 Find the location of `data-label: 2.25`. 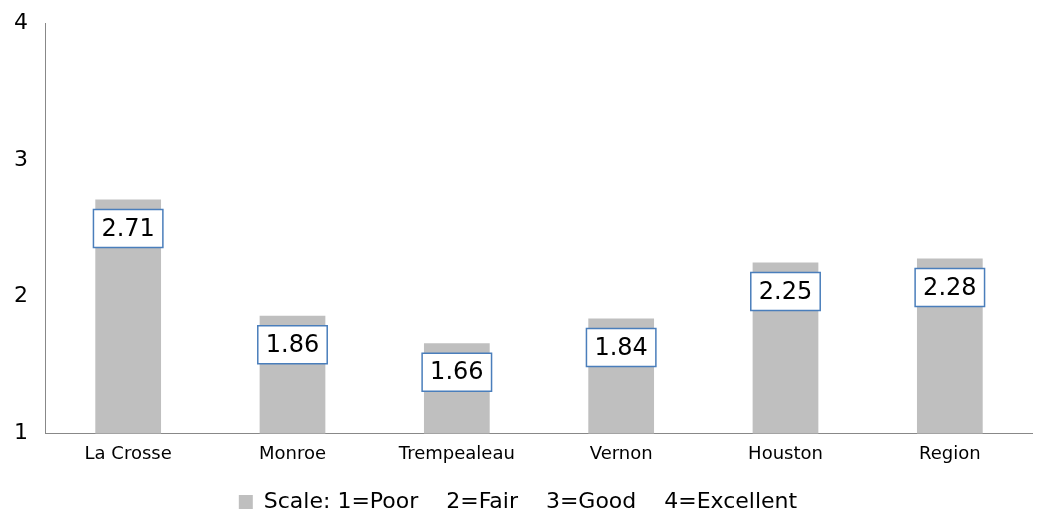

data-label: 2.25 is located at coordinates (785, 290).